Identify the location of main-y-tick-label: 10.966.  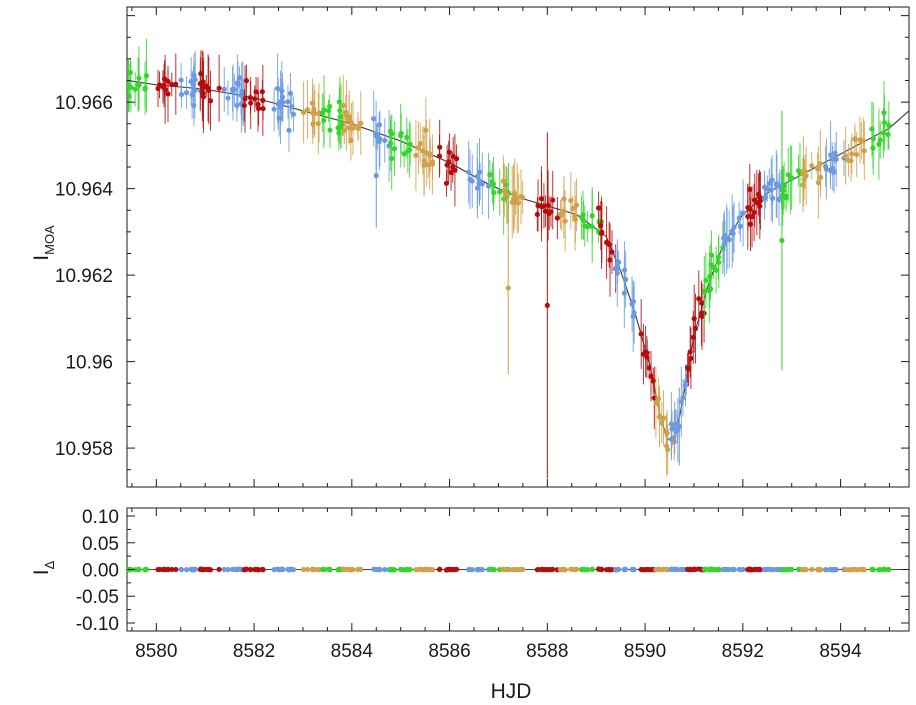
(84, 103).